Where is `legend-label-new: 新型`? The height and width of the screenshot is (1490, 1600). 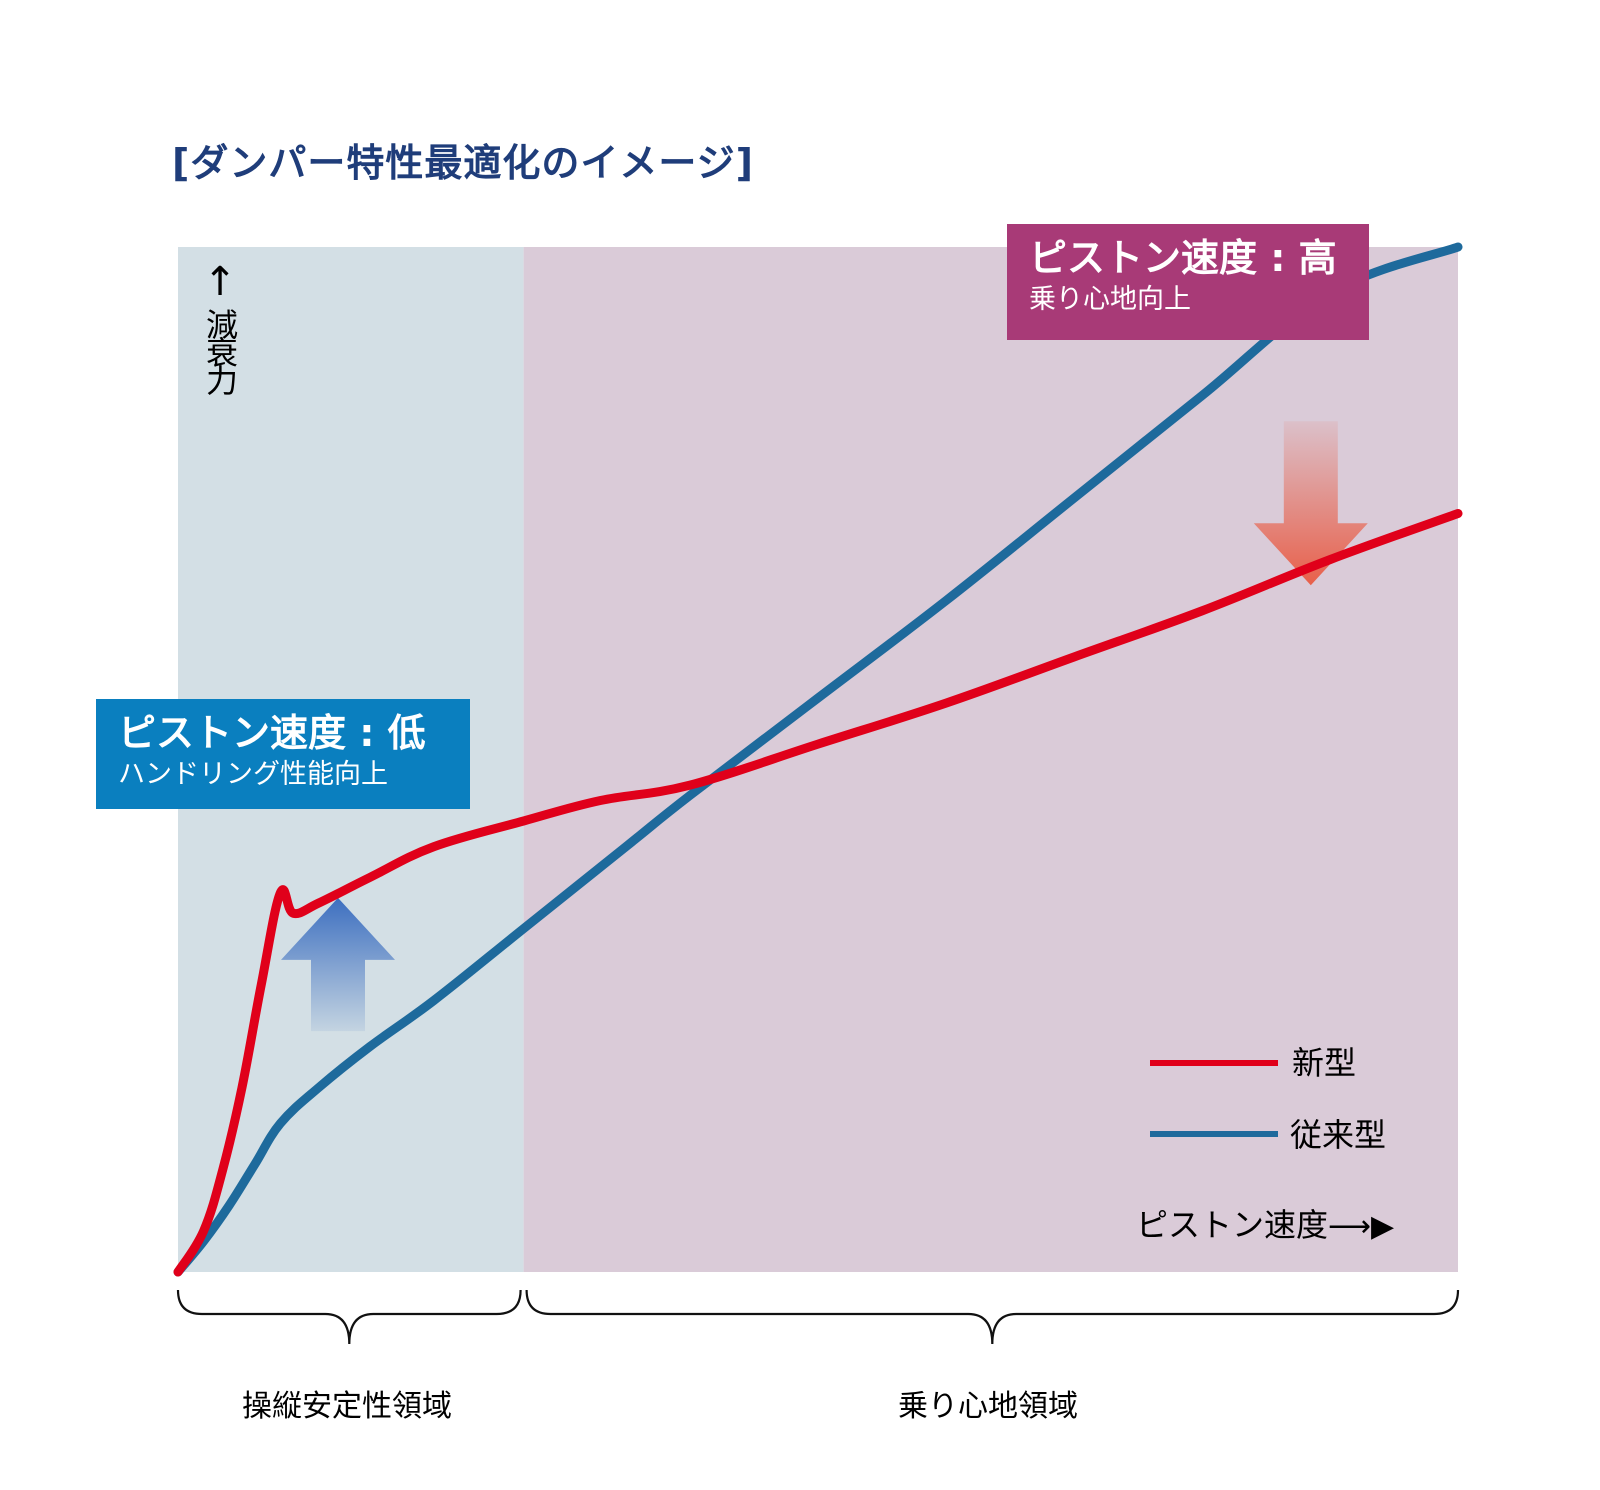
legend-label-new: 新型 is located at coordinates (1324, 1063).